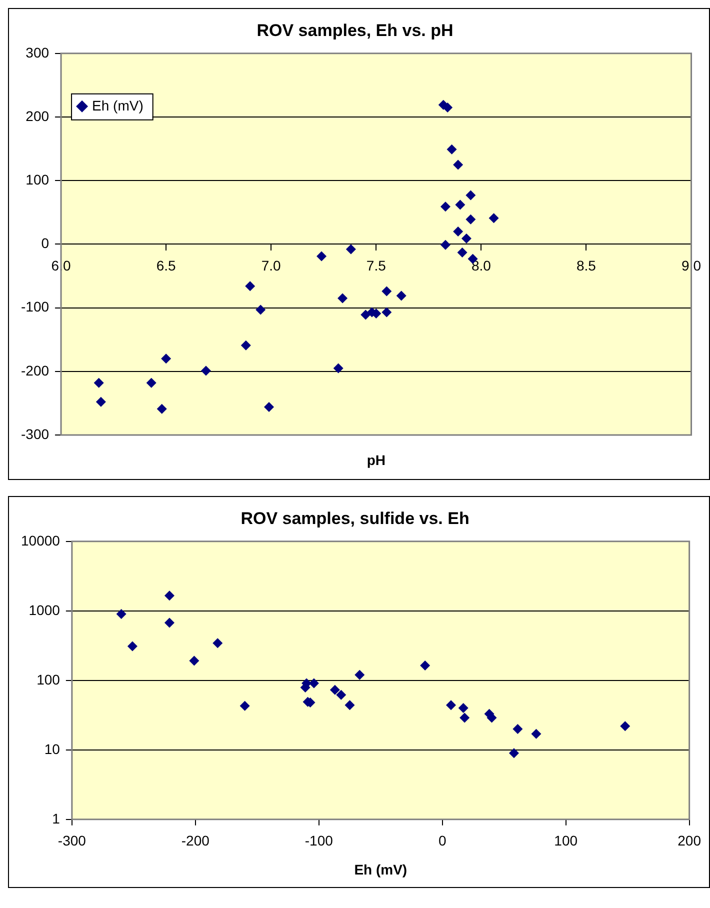 Image resolution: width=710 pixels, height=908 pixels. What do you see at coordinates (442, 840) in the screenshot?
I see `x-tick-label: 0` at bounding box center [442, 840].